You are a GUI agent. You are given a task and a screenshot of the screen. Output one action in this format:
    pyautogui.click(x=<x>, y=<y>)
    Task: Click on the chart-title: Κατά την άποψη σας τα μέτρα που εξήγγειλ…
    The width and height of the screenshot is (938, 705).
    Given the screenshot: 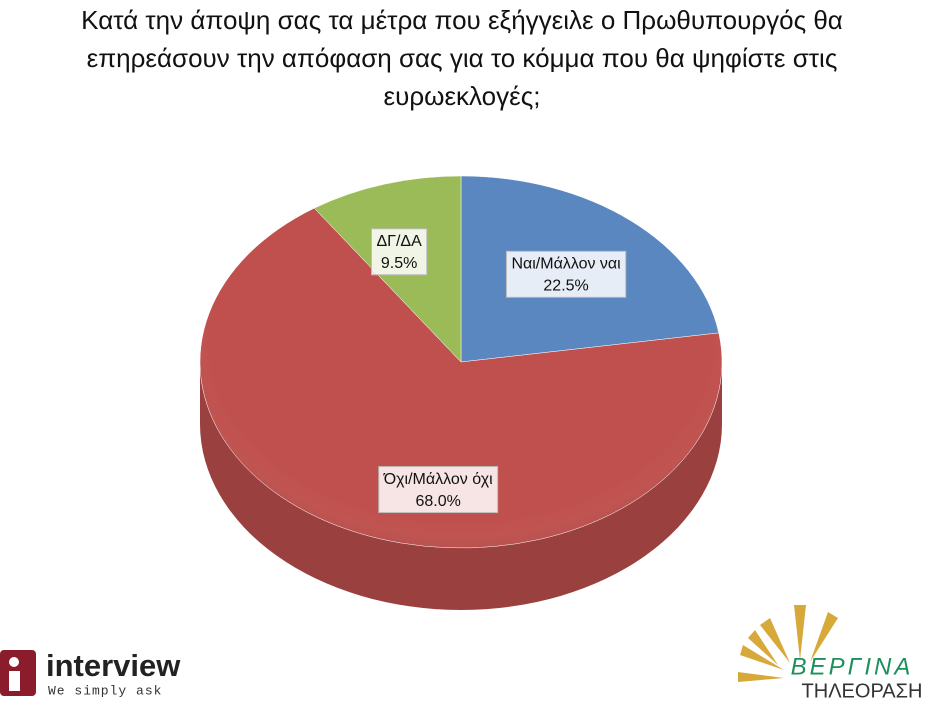 What is the action you would take?
    pyautogui.click(x=462, y=58)
    